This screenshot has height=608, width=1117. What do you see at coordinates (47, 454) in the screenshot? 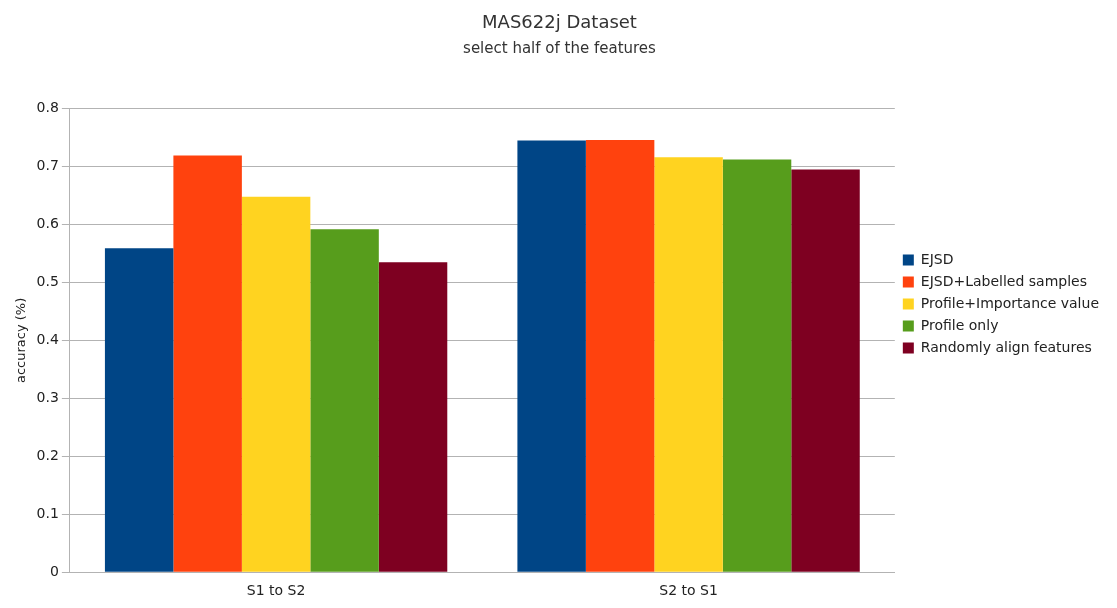
I see `y-tick-label: 0.2` at bounding box center [47, 454].